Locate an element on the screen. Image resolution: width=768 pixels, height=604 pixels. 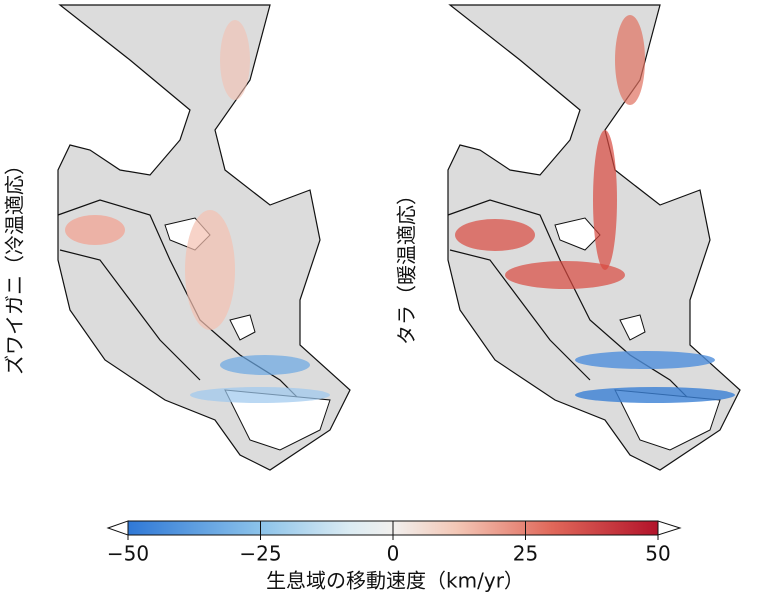
colorbar is located at coordinates (394, 528).